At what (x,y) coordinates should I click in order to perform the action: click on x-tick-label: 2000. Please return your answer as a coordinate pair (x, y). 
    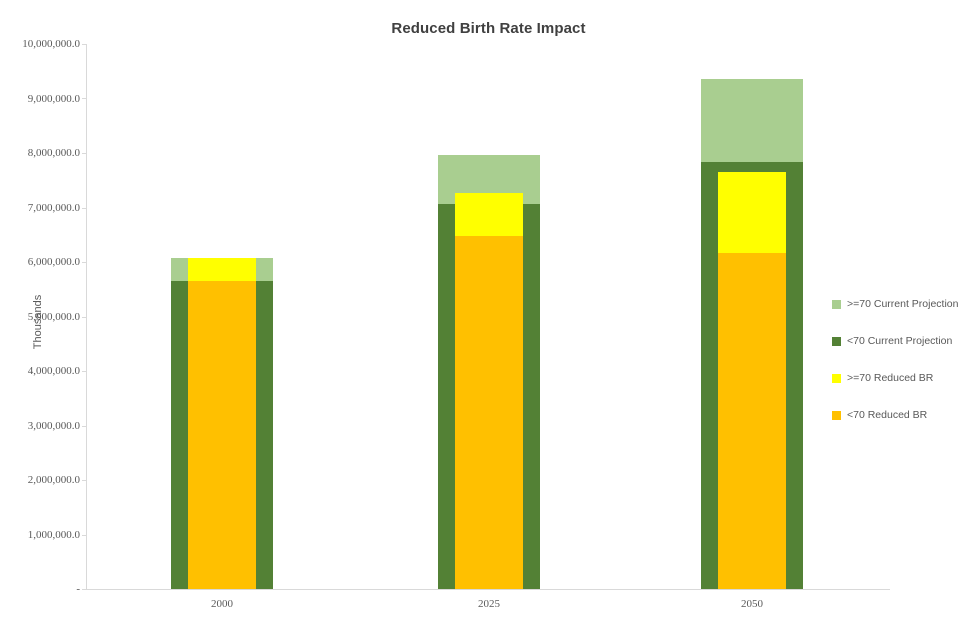
    Looking at the image, I should click on (222, 604).